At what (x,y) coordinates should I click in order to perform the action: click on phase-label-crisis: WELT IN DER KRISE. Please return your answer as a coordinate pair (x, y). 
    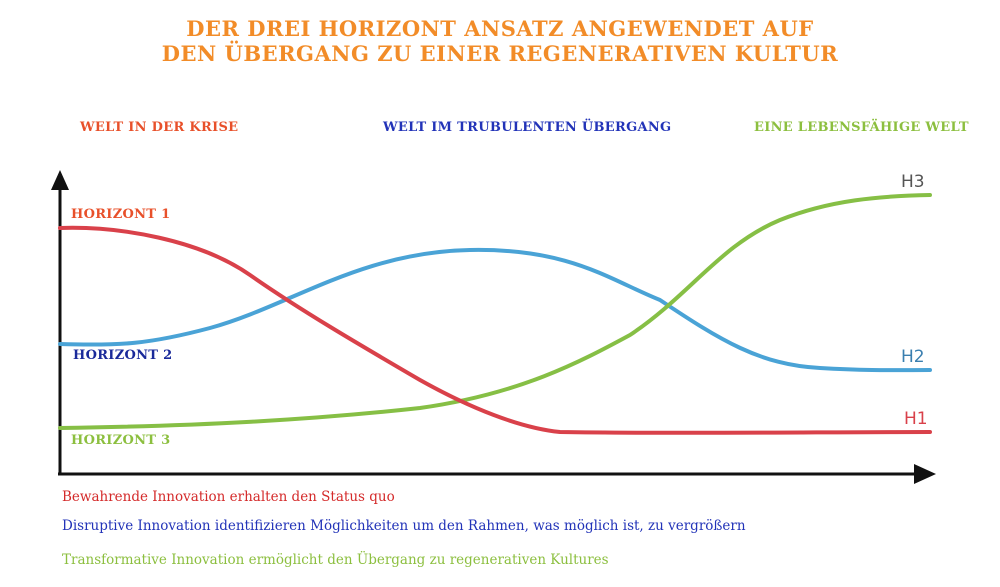
    Looking at the image, I should click on (159, 127).